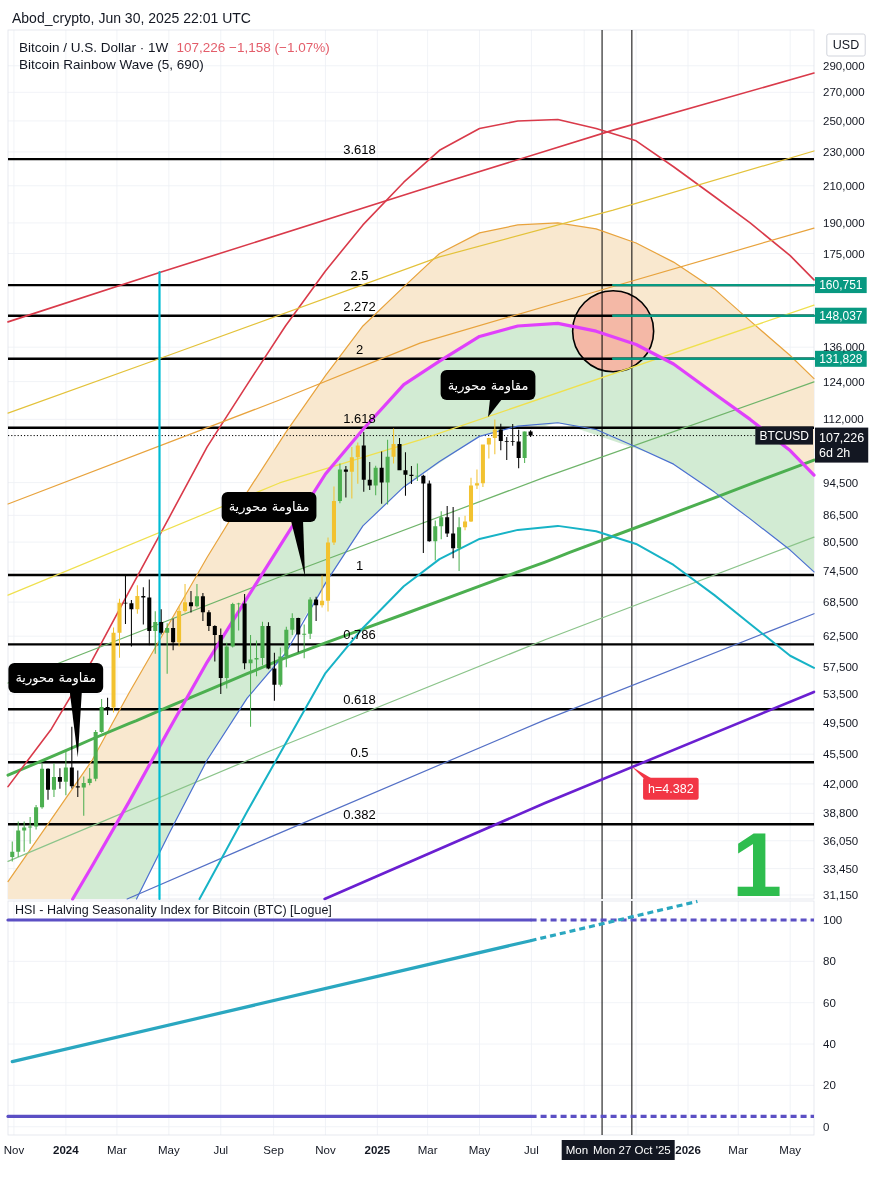  What do you see at coordinates (359, 150) in the screenshot?
I see `annotation: 3.618` at bounding box center [359, 150].